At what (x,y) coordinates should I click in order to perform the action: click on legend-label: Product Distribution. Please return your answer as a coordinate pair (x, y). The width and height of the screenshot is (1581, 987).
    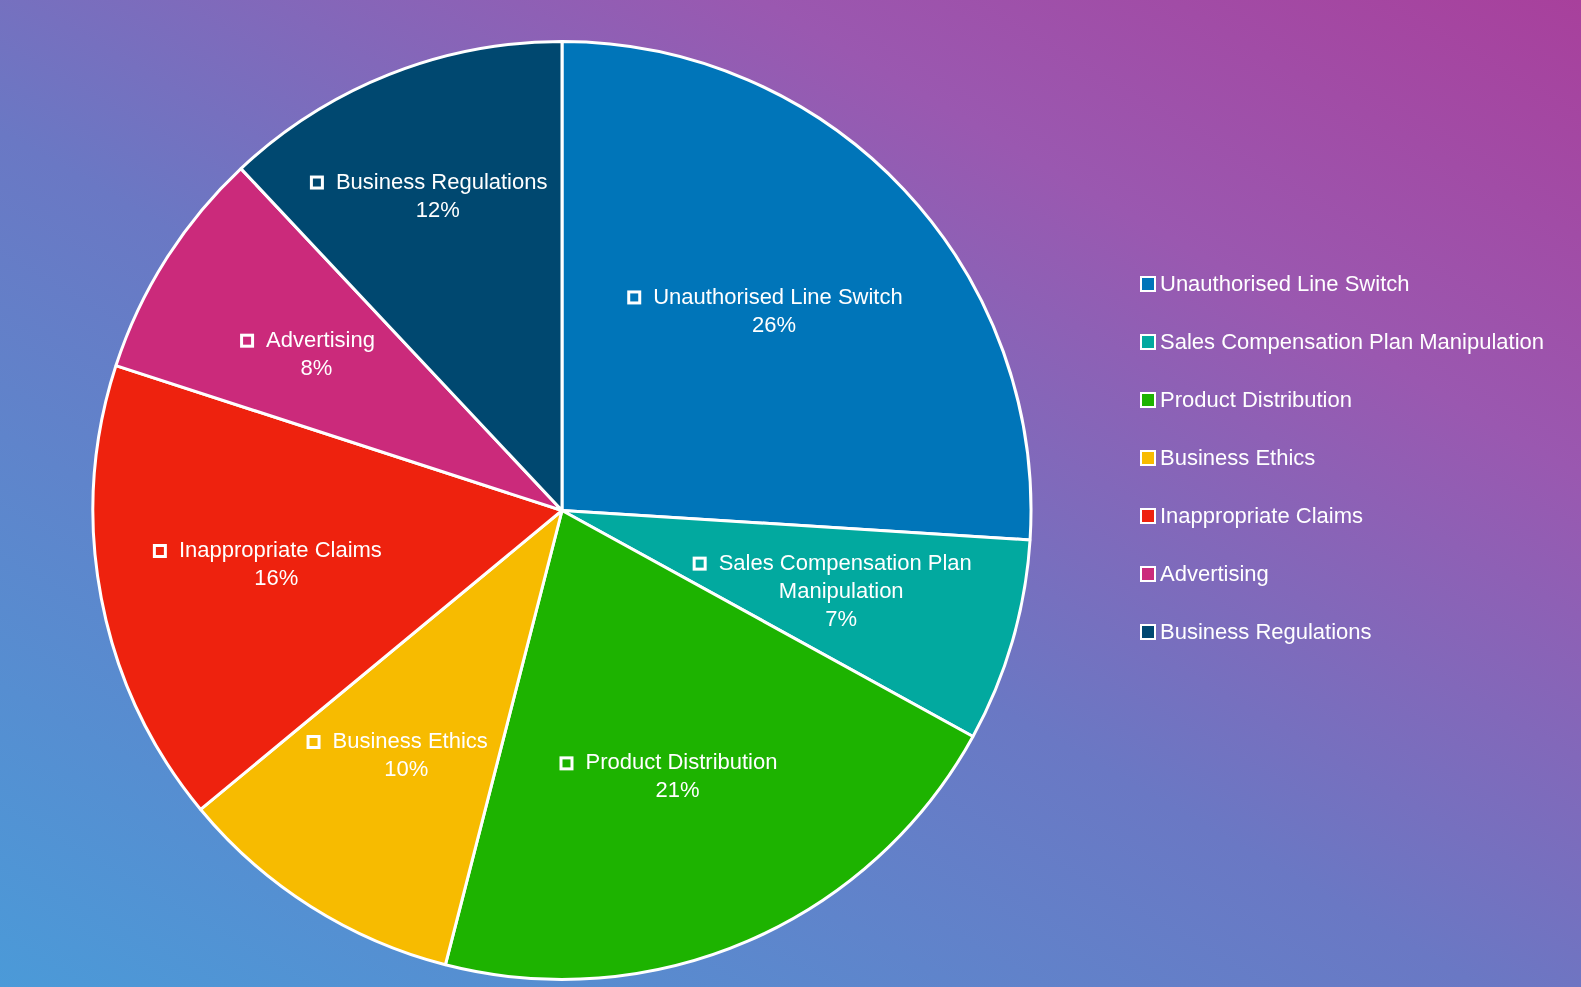
    Looking at the image, I should click on (681, 762).